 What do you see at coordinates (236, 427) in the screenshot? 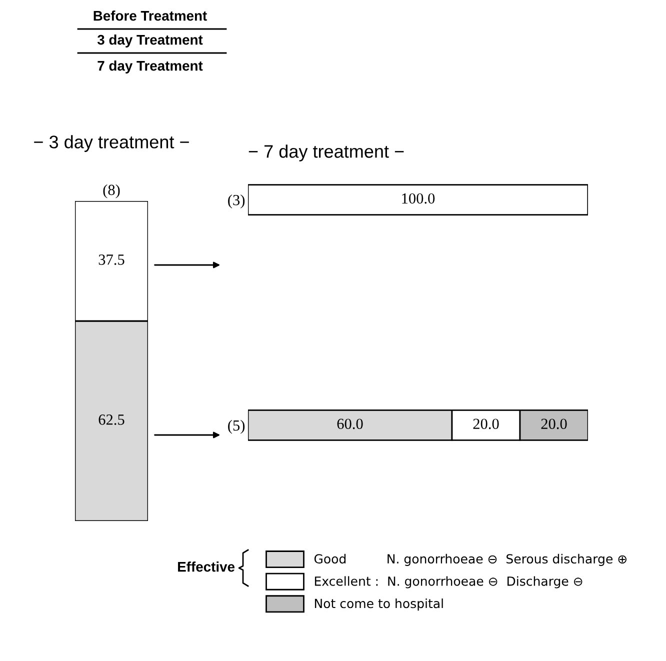
I see `y-tick-label: (5)` at bounding box center [236, 427].